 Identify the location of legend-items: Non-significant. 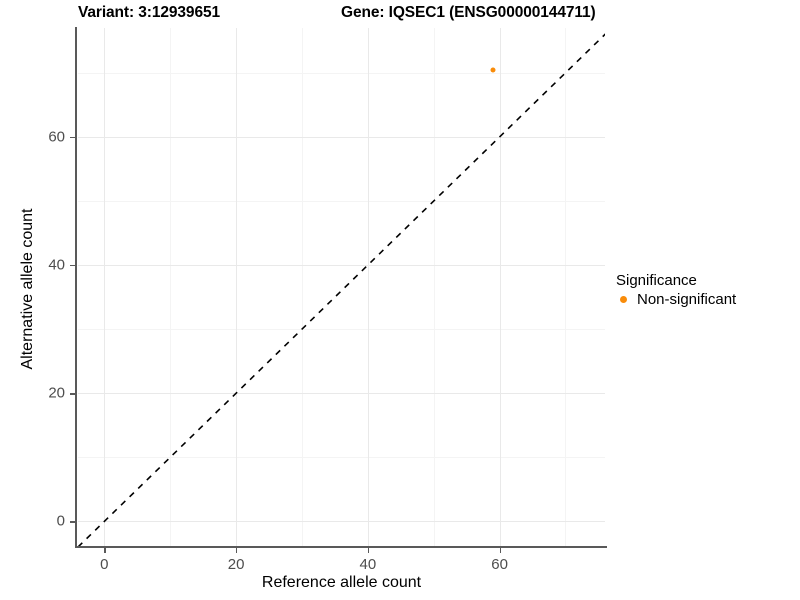
(706, 299).